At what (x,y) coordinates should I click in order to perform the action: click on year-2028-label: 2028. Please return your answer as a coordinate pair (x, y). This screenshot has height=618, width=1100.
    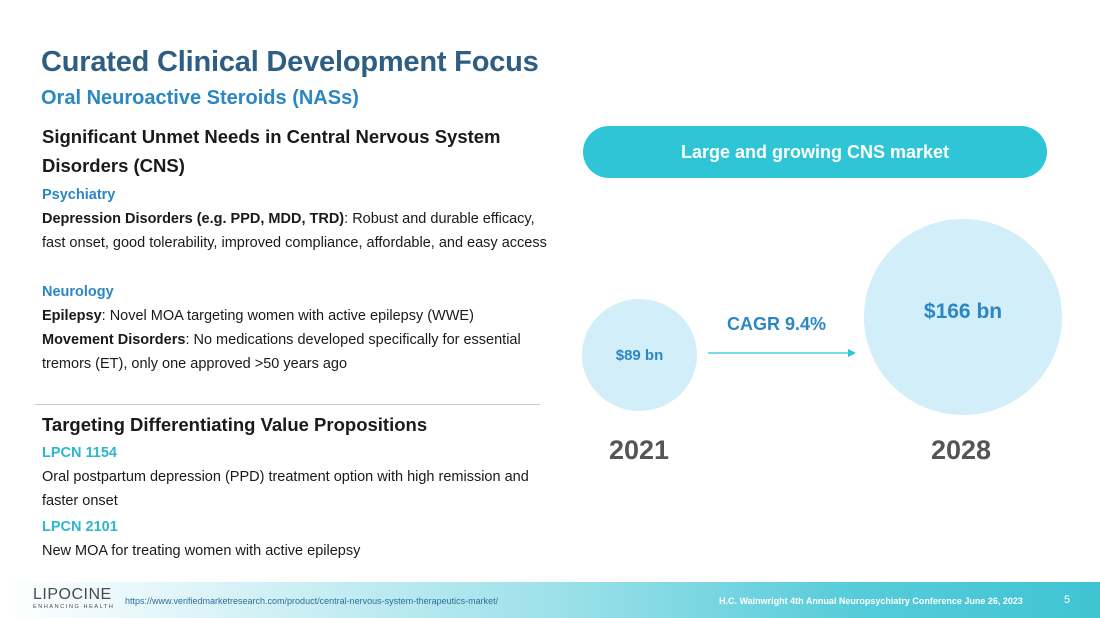
    Looking at the image, I should click on (961, 450).